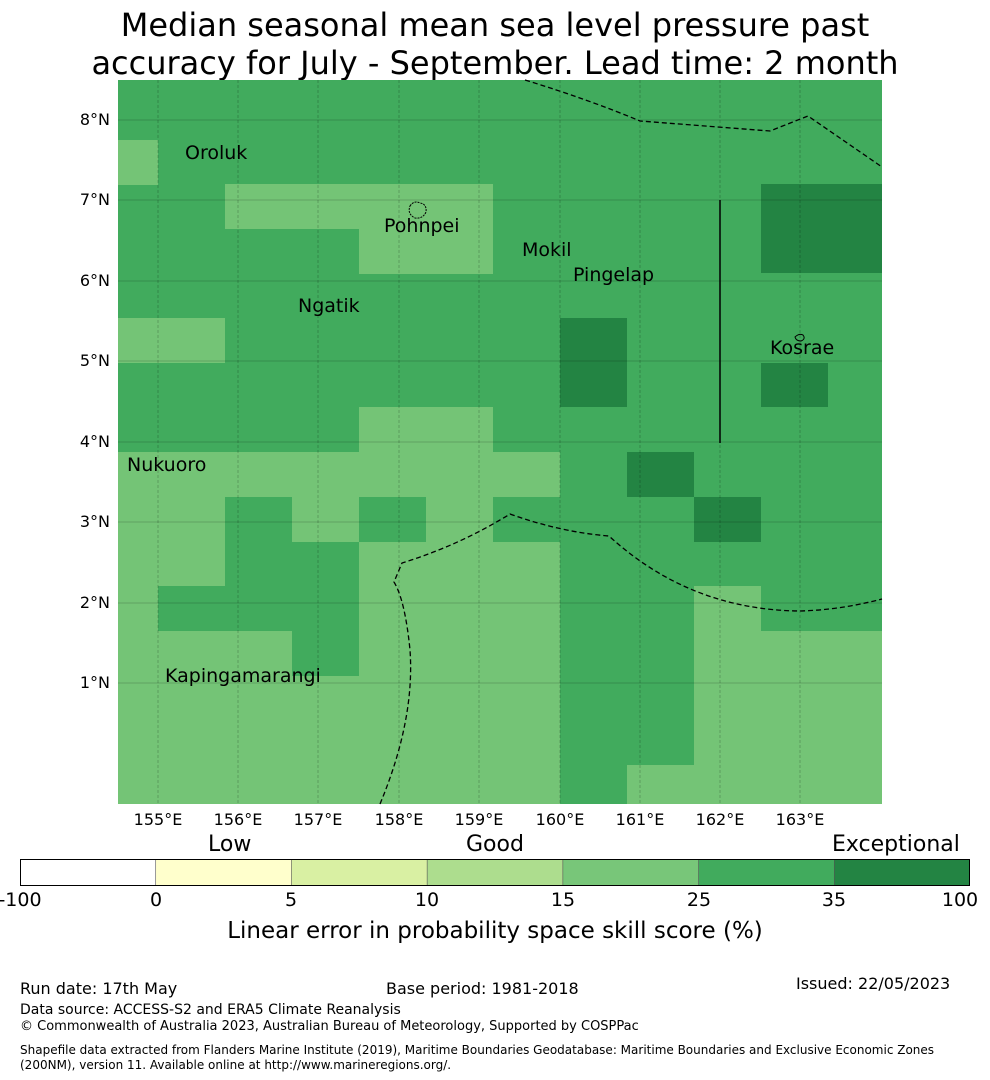  I want to click on lat-label-1n: 1°N, so click(94, 682).